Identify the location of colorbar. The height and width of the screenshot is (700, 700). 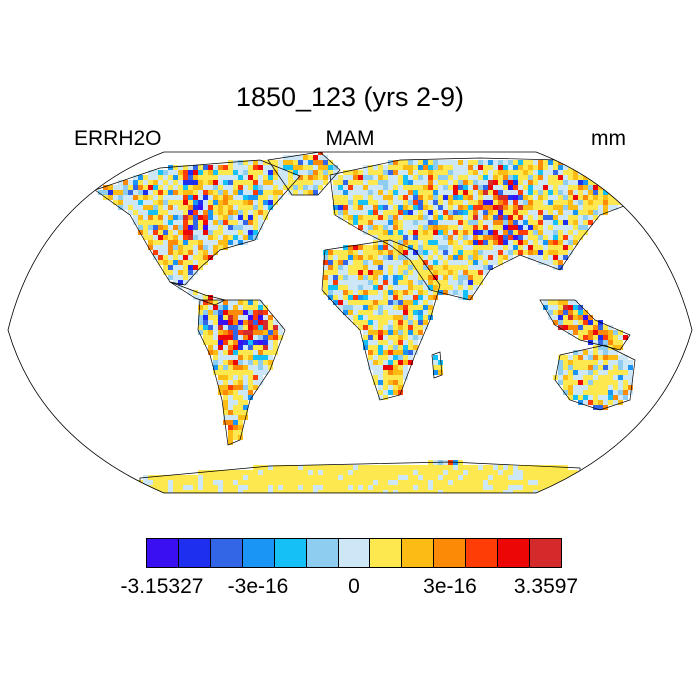
(354, 553).